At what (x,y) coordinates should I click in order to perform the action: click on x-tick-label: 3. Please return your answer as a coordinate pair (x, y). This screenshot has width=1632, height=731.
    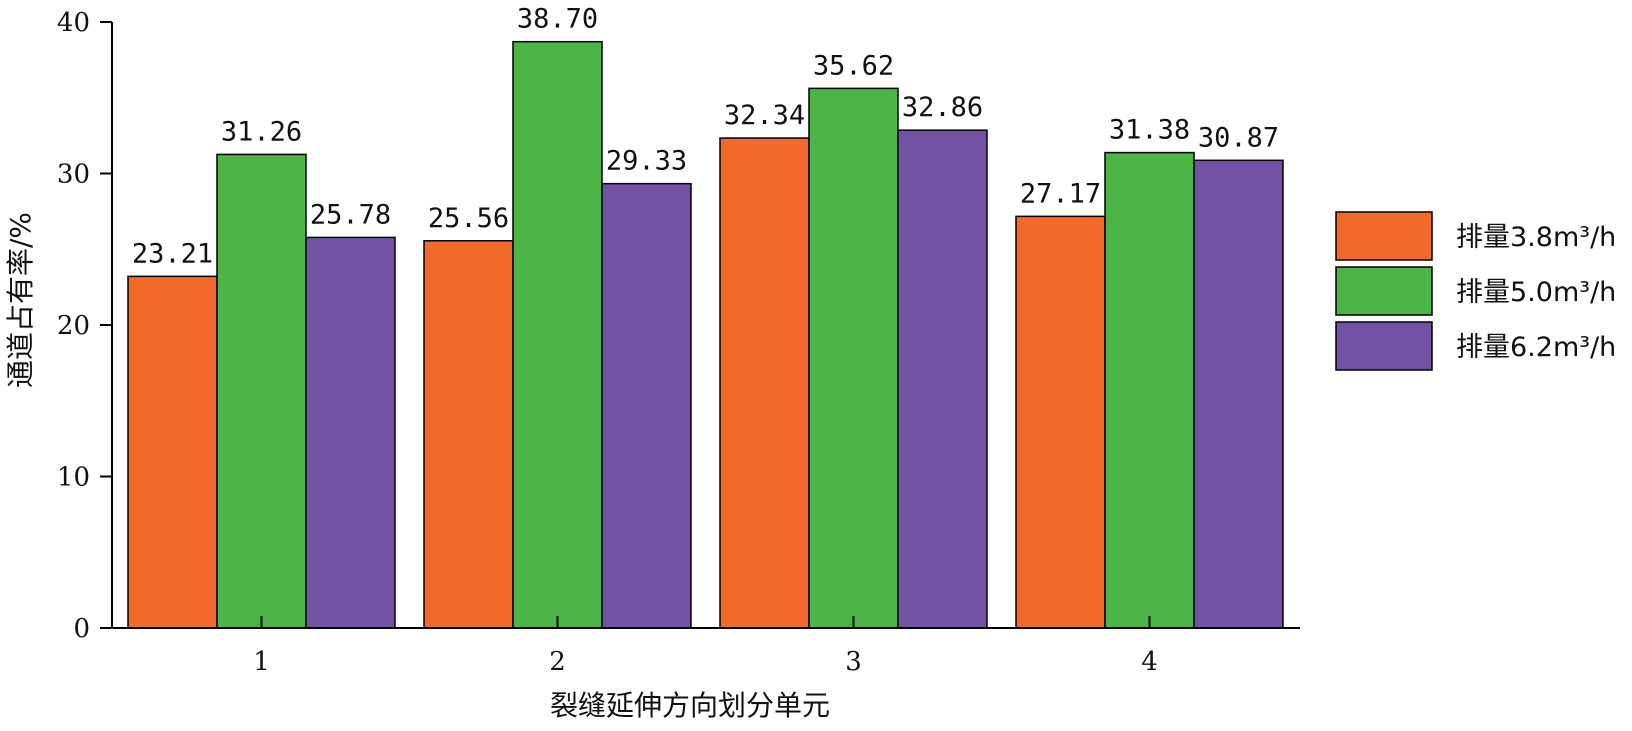
    Looking at the image, I should click on (853, 662).